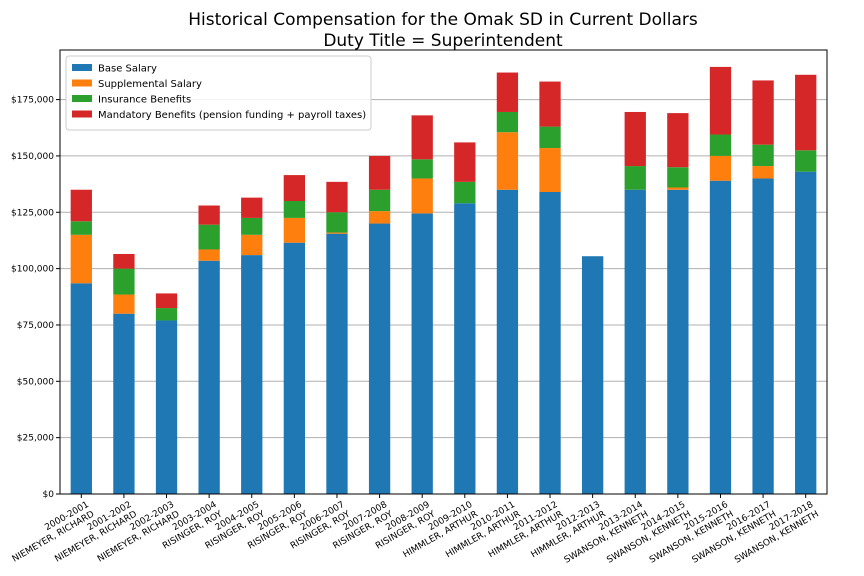 The height and width of the screenshot is (576, 864). What do you see at coordinates (35, 382) in the screenshot?
I see `y-tick-label: $50,000` at bounding box center [35, 382].